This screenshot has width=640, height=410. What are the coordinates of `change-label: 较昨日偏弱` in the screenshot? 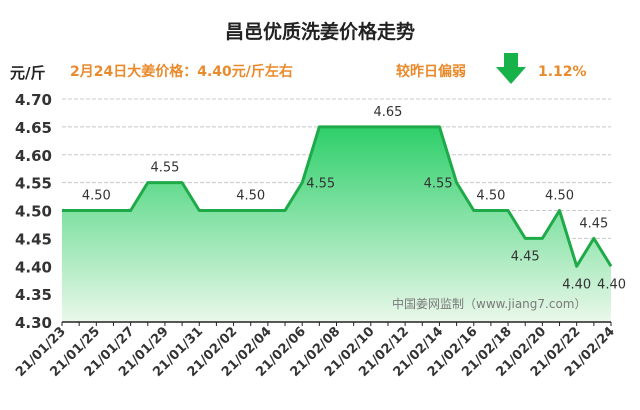 It's located at (431, 71).